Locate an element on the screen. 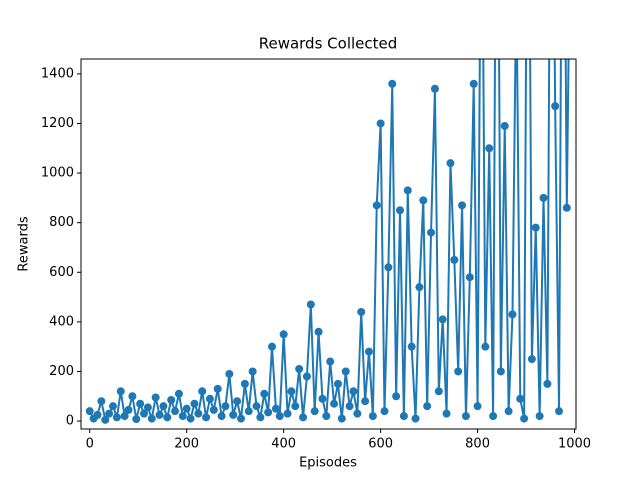  x-tick-label: 600 is located at coordinates (380, 444).